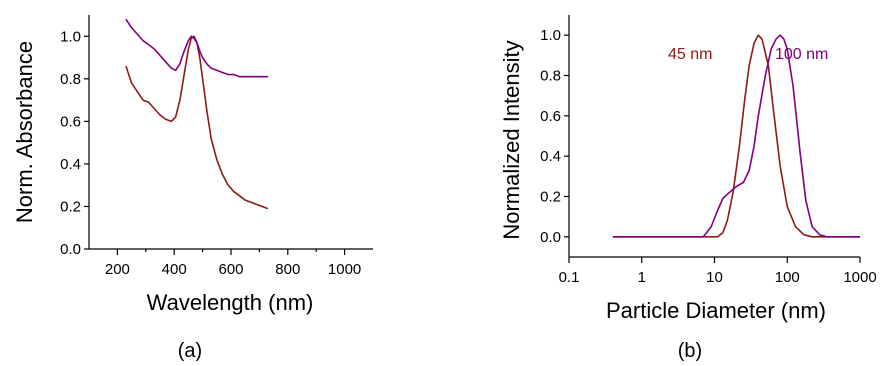  Describe the element at coordinates (70, 121) in the screenshot. I see `panel-a-y-tick-label: 0.6` at that location.